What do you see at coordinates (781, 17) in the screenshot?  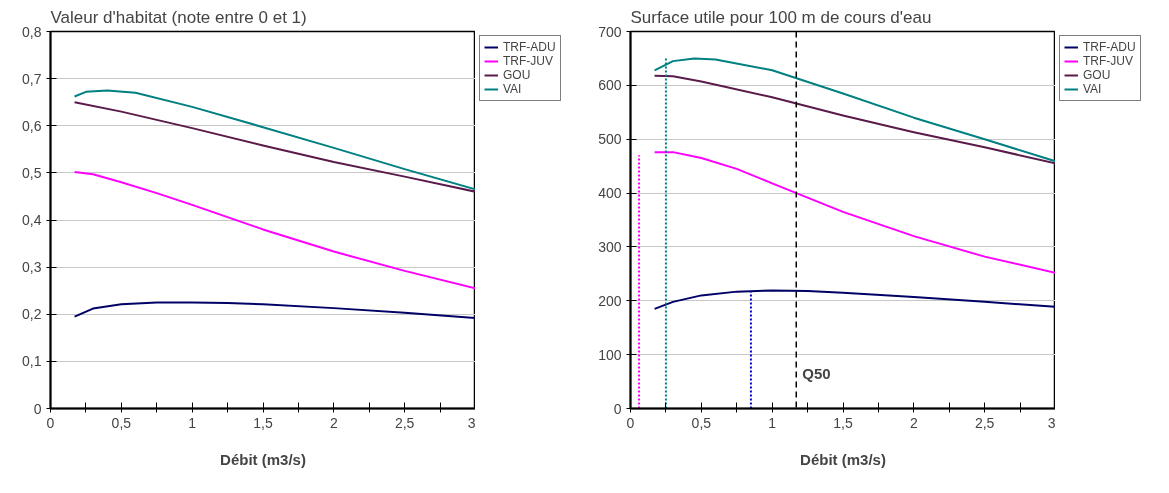 I see `chart-title: Surface utile pour 100 m de cours d'eau` at bounding box center [781, 17].